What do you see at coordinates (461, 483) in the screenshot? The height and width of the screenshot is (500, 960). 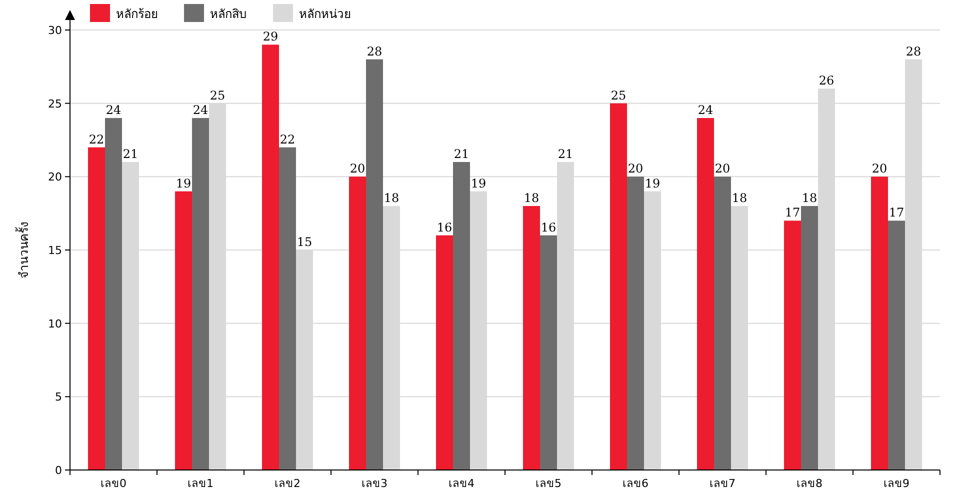 I see `x-tick-label: เลข4` at bounding box center [461, 483].